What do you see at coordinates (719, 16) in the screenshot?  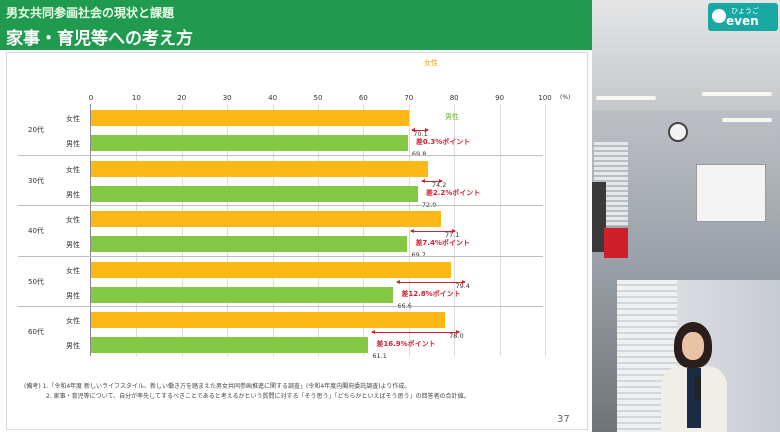 I see `logo-mark-icon` at bounding box center [719, 16].